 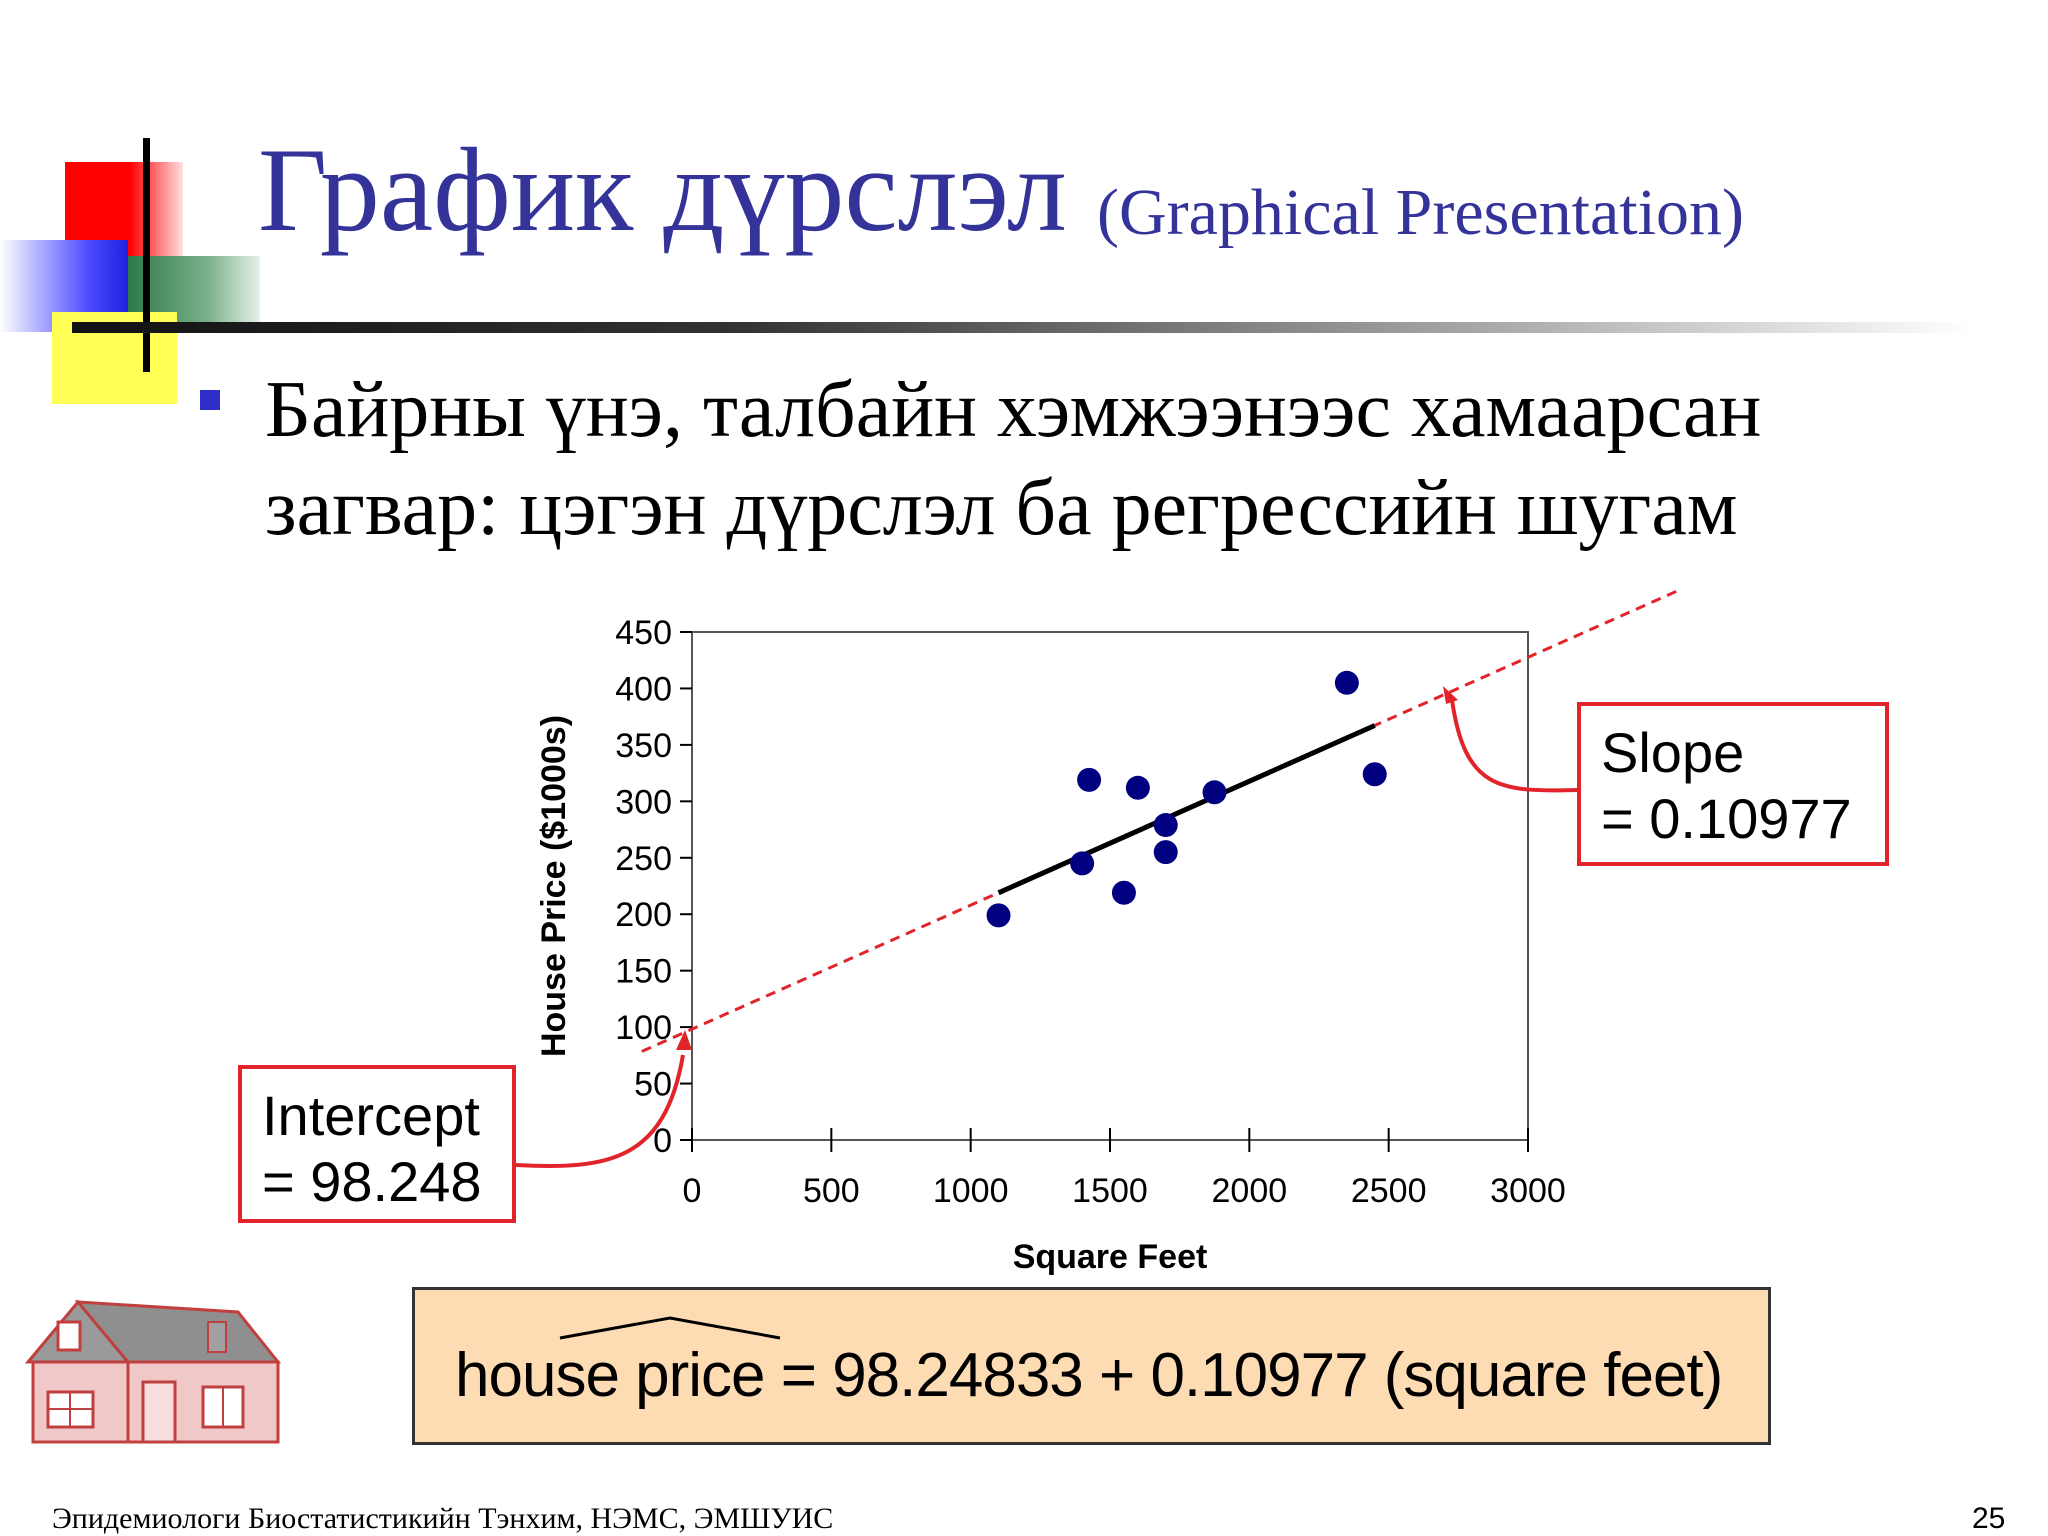 I want to click on x-tick-label: 1500, so click(x=1110, y=1191).